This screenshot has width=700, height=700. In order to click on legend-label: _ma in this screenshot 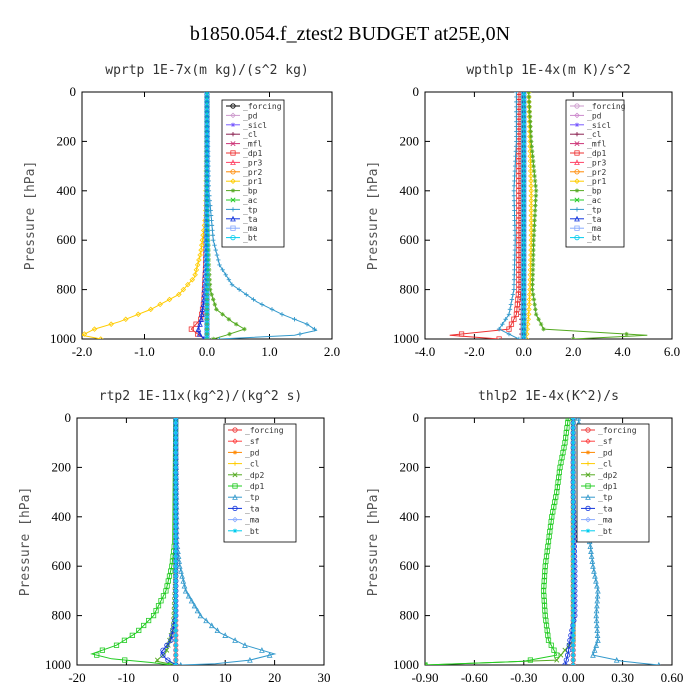, I will do `click(594, 228)`.